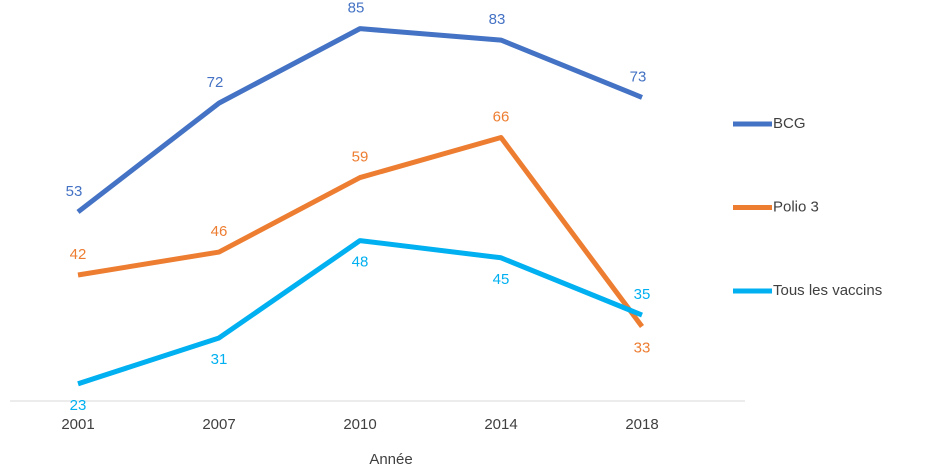 Image resolution: width=929 pixels, height=469 pixels. I want to click on x-tick-label: 2010, so click(359, 424).